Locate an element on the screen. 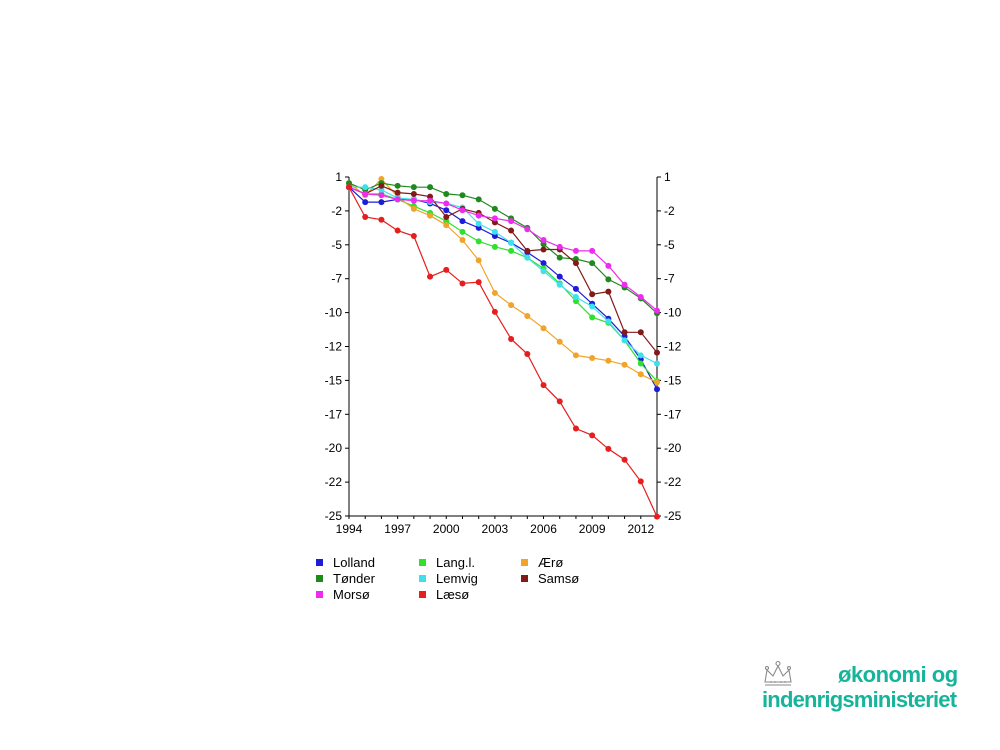  series-Lolland is located at coordinates (503, 288).